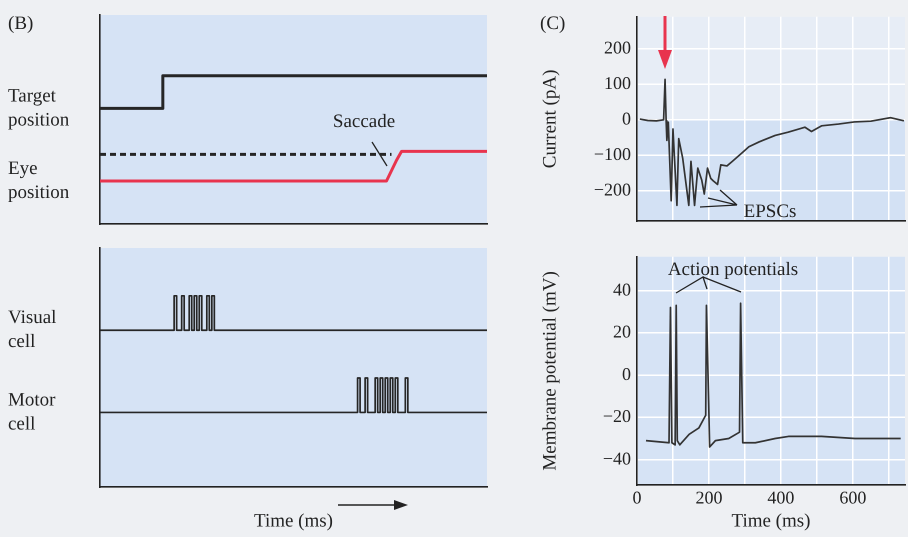  I want to click on annotation: Action potentials, so click(733, 269).